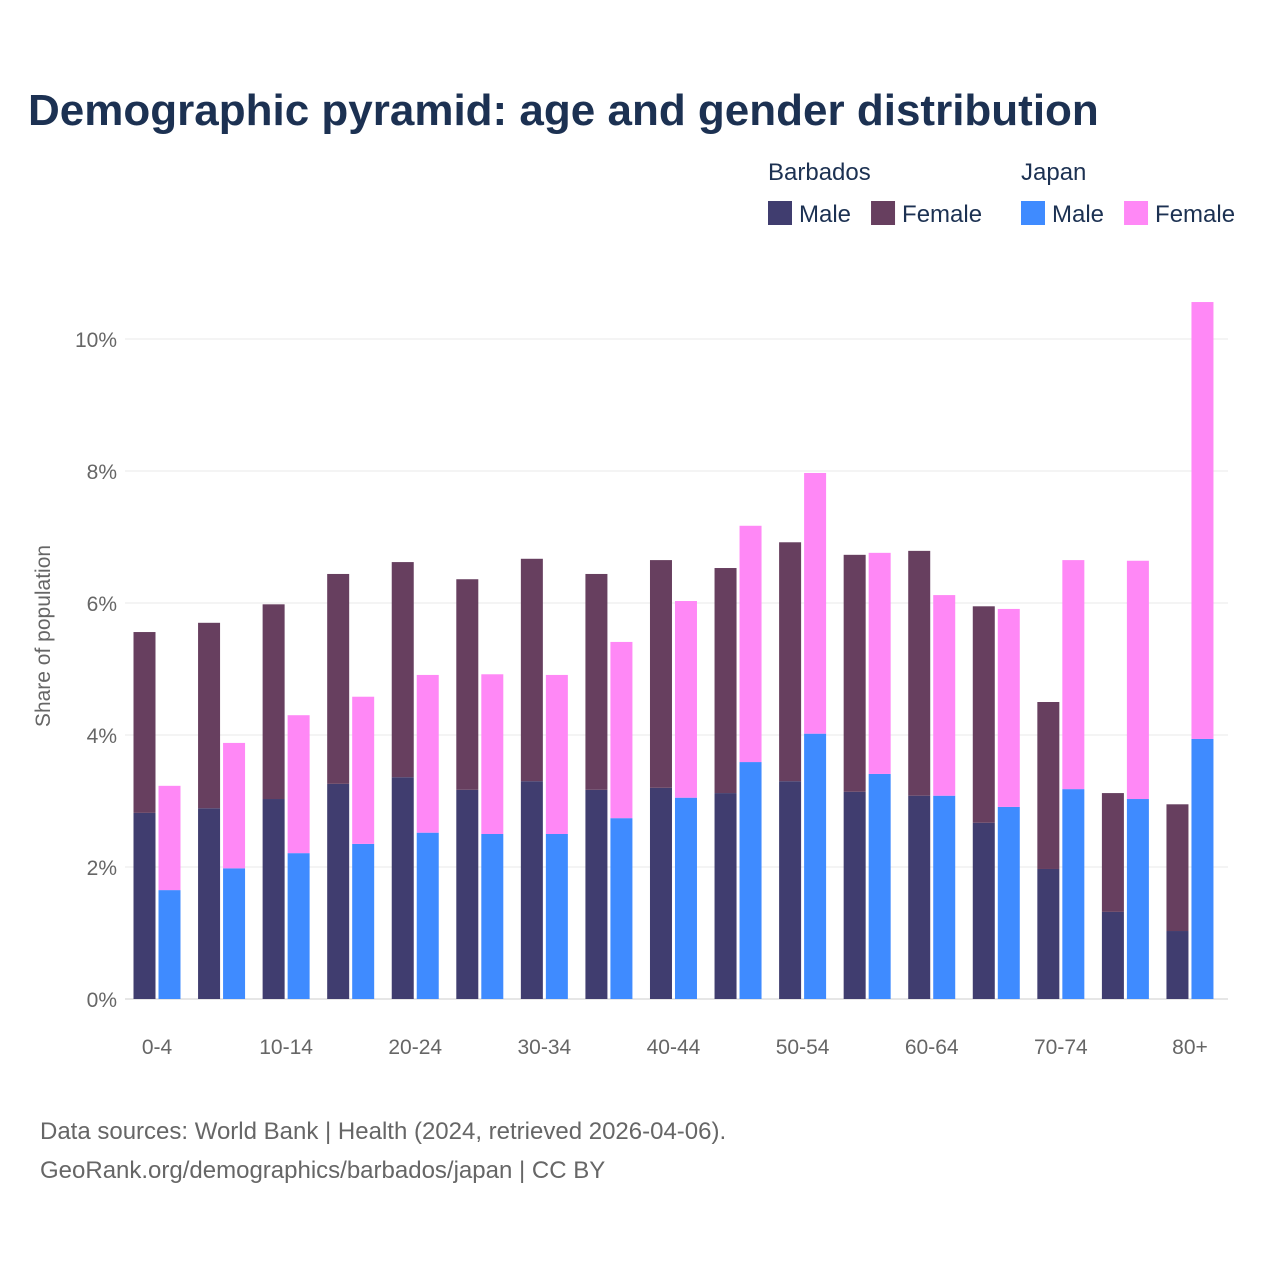  Describe the element at coordinates (1190, 1047) in the screenshot. I see `x-tick-label: 80+` at that location.